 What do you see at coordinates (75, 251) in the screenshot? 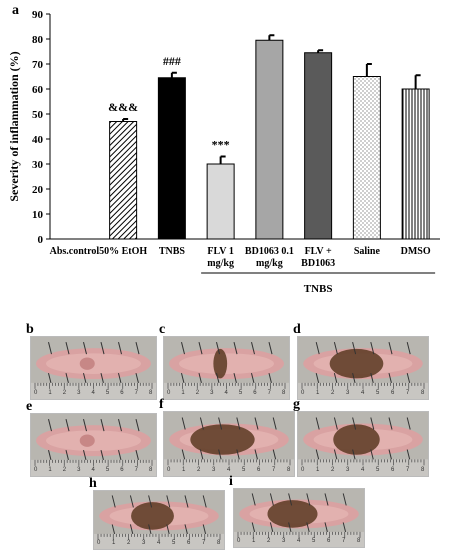
I see `x-tick-label: Abs.control` at bounding box center [75, 251].